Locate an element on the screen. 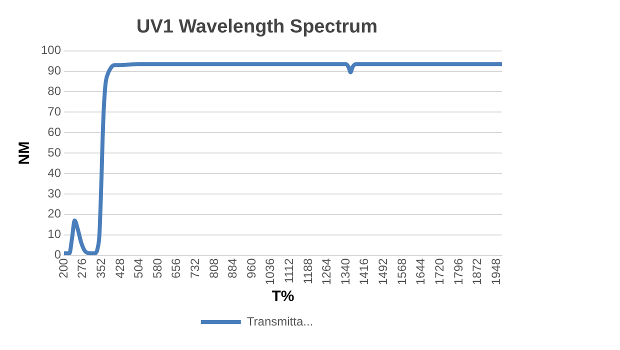 The height and width of the screenshot is (350, 620). x-tick-label: 580 is located at coordinates (157, 268).